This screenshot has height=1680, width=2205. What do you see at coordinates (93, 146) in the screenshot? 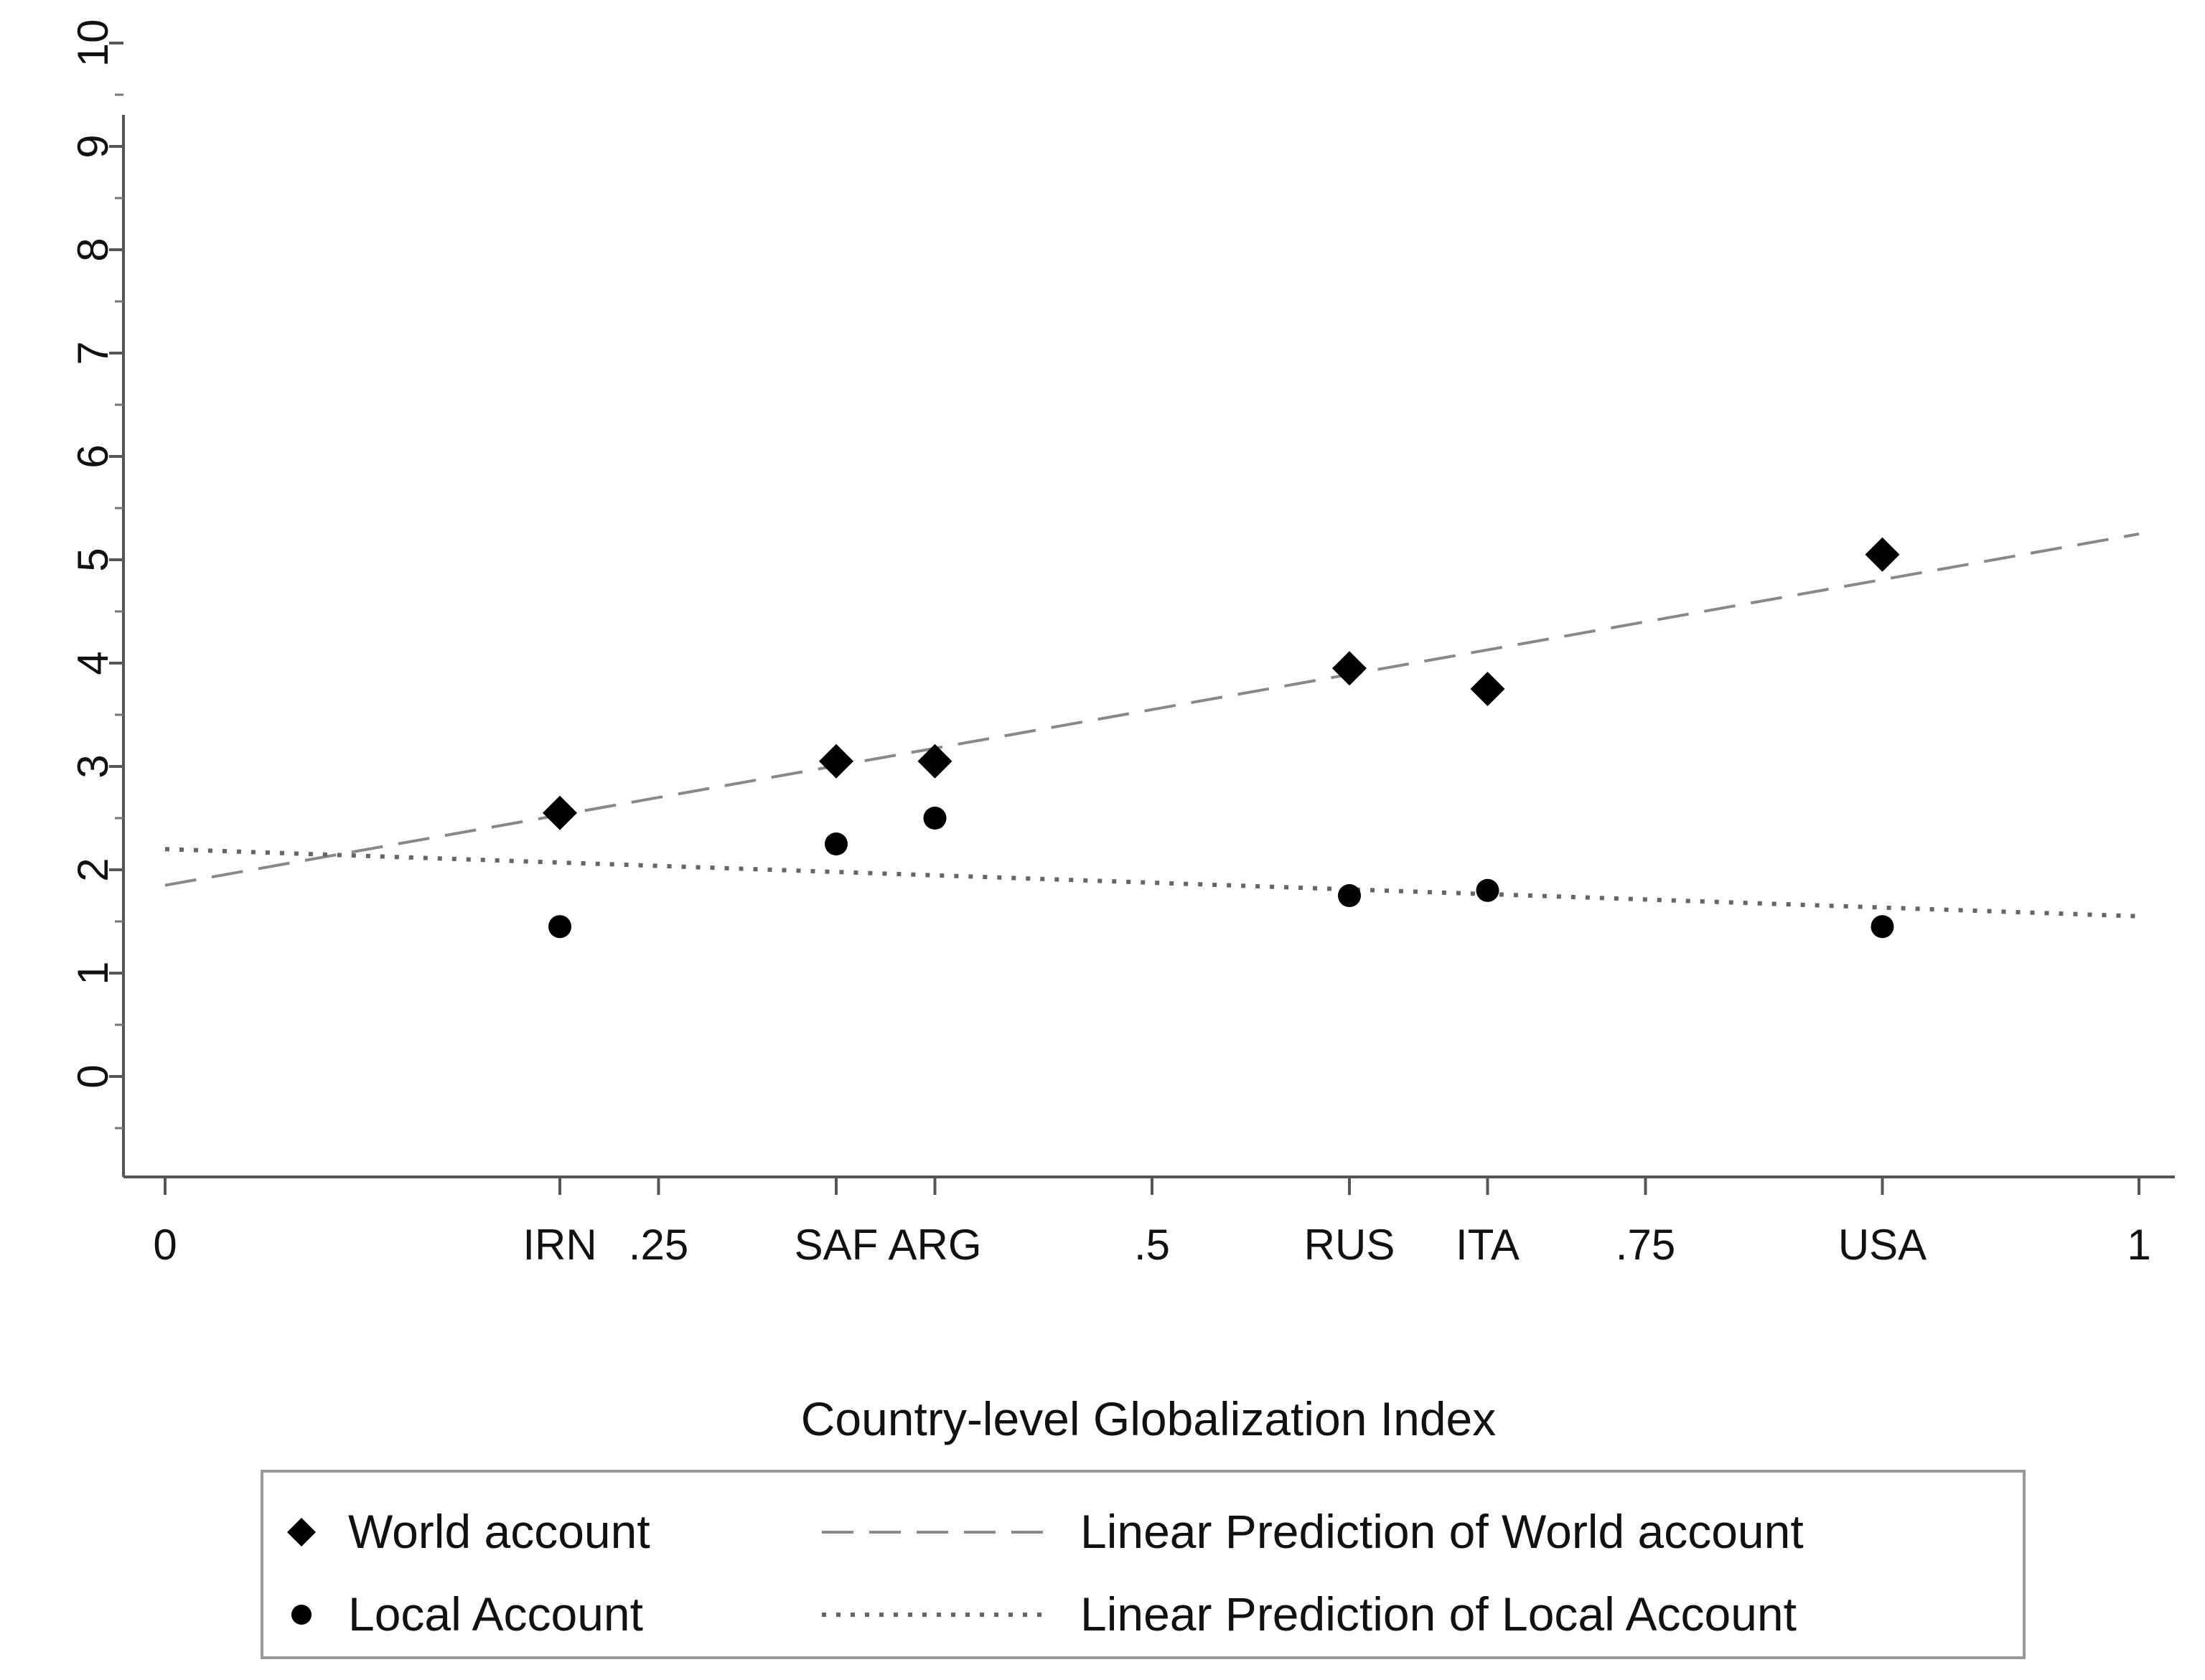
I see `y-tick-label: 9` at bounding box center [93, 146].